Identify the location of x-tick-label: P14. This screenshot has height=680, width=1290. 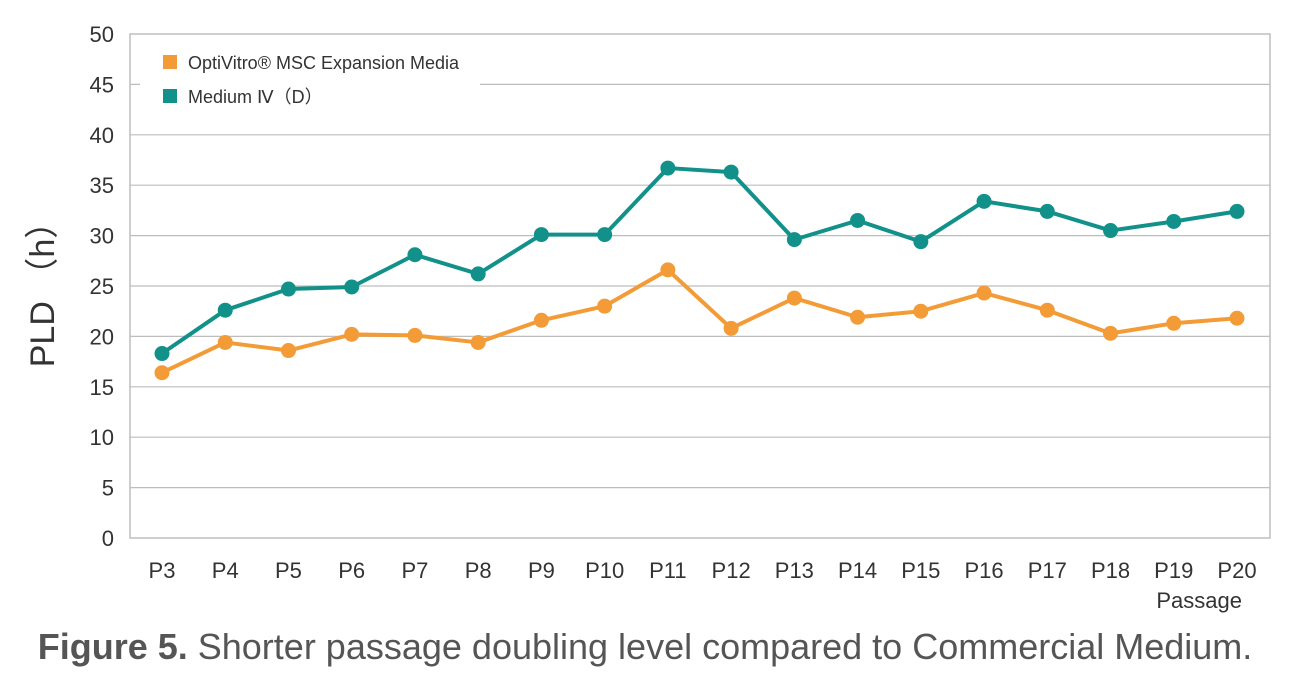
(857, 570).